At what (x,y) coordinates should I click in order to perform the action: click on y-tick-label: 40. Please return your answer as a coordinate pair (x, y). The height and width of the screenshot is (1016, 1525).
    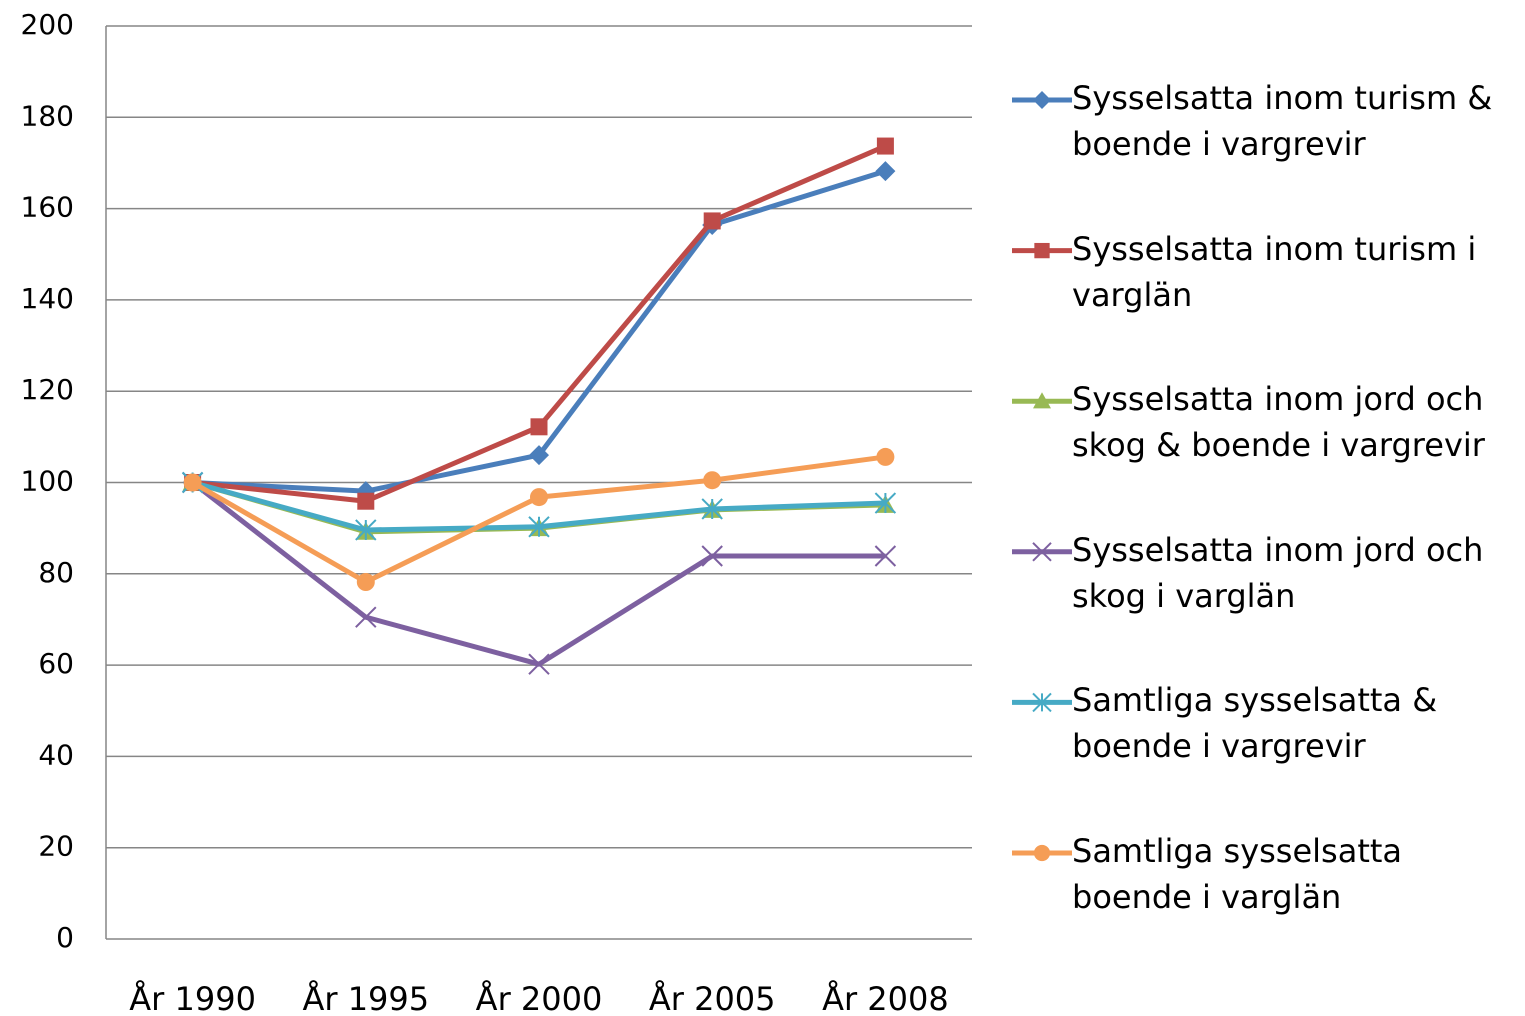
    Looking at the image, I should click on (56, 754).